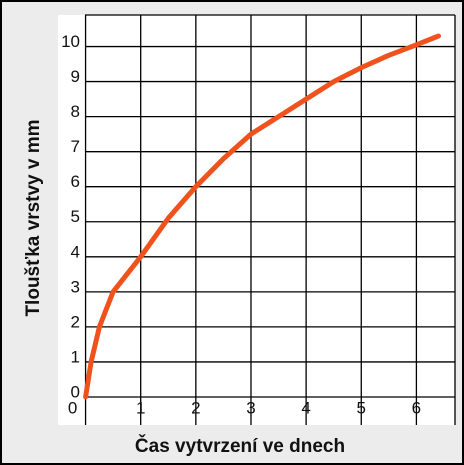 This screenshot has width=464, height=465. Describe the element at coordinates (75, 356) in the screenshot. I see `y-tick-label: 1` at that location.